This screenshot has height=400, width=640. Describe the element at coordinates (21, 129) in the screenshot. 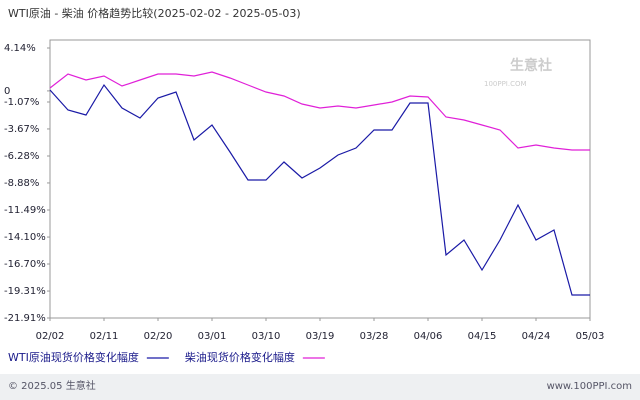

I see `y-tick-label: -3.67%` at that location.